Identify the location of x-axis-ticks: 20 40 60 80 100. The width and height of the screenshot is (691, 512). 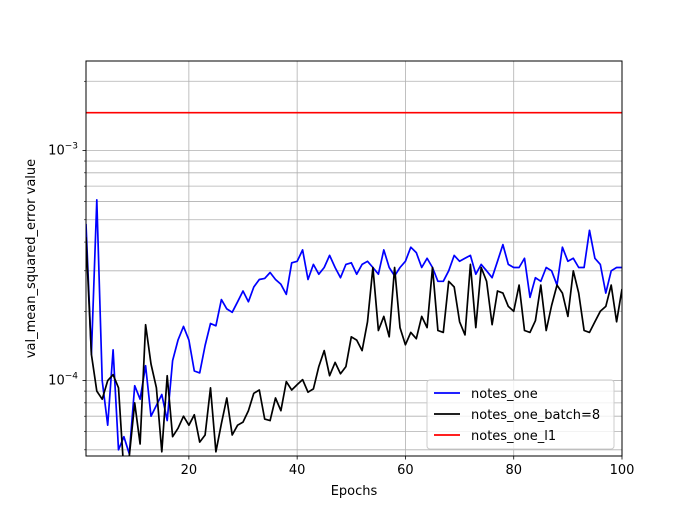
(408, 467).